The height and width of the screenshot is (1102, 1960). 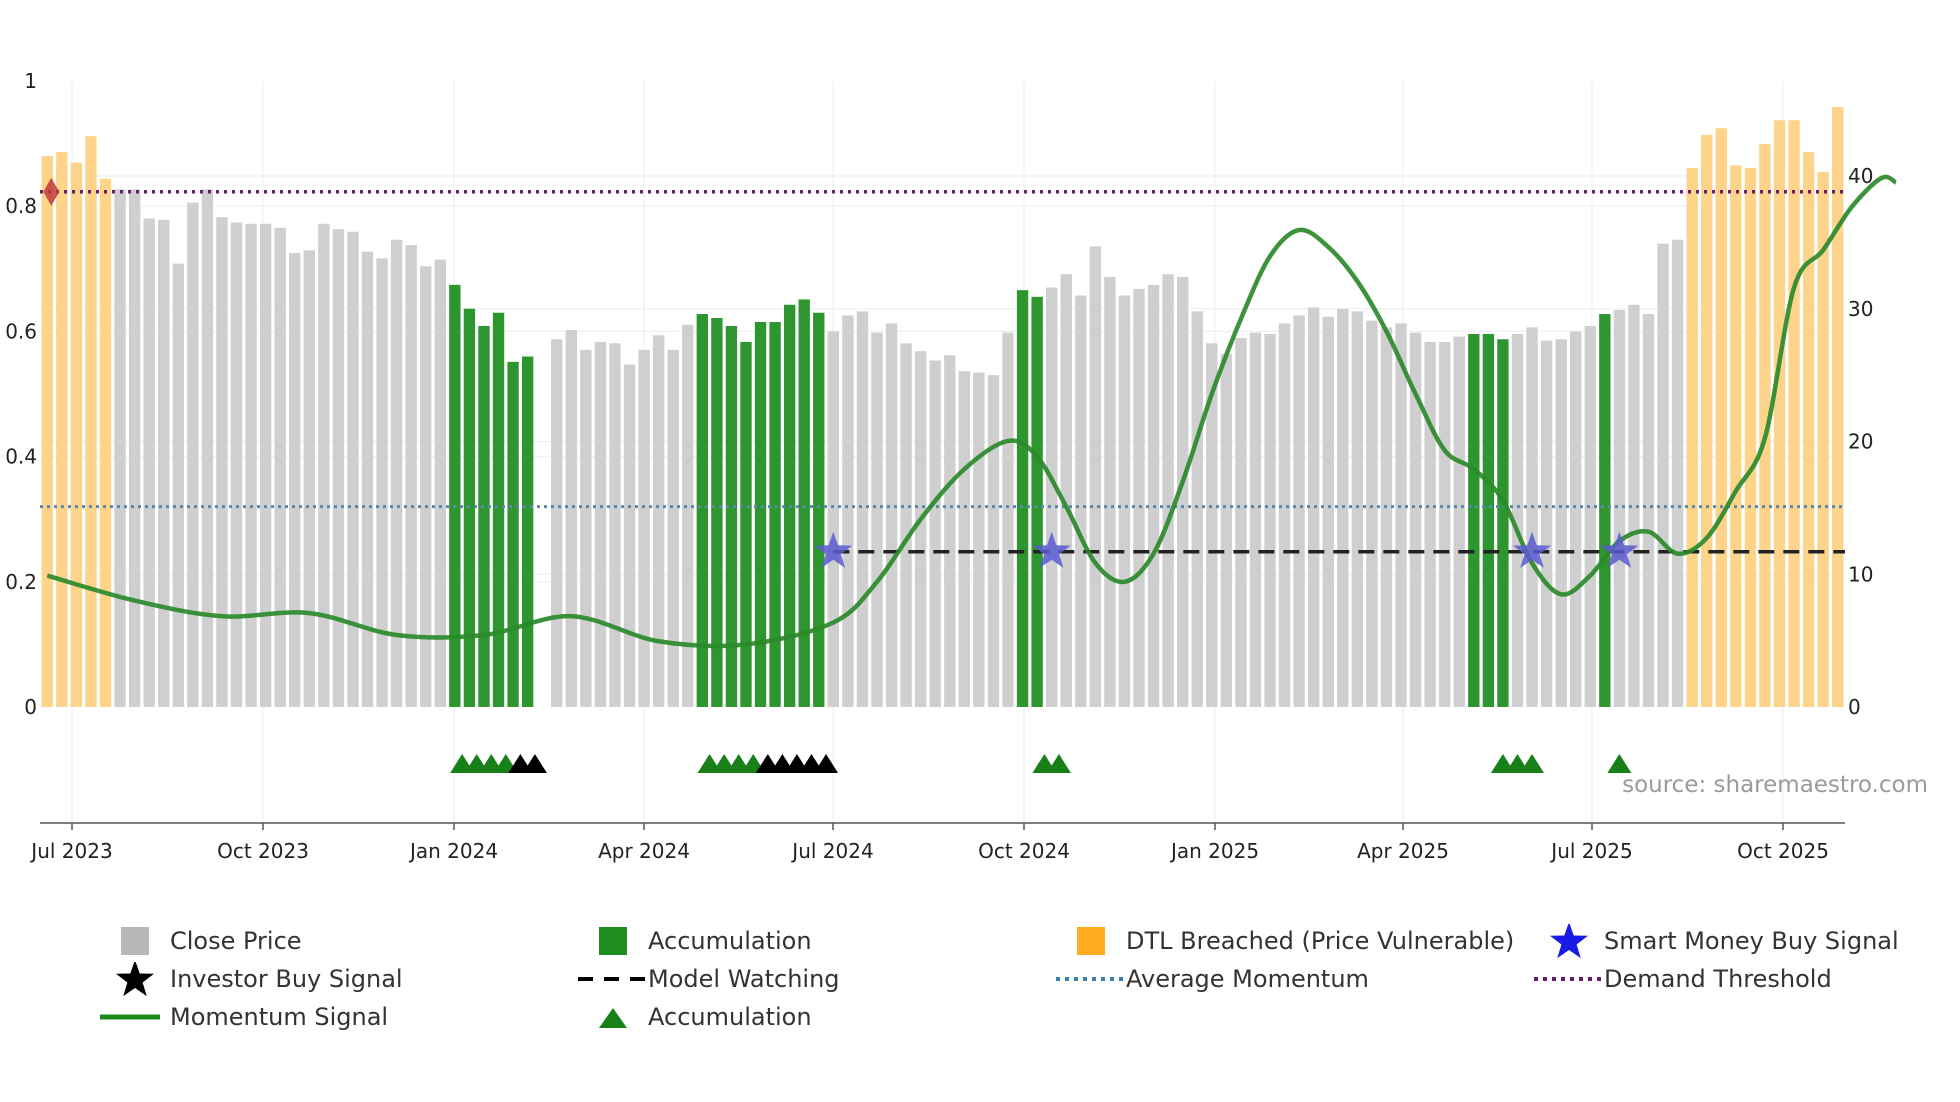 What do you see at coordinates (1403, 851) in the screenshot?
I see `x-tick-label: Apr 2025` at bounding box center [1403, 851].